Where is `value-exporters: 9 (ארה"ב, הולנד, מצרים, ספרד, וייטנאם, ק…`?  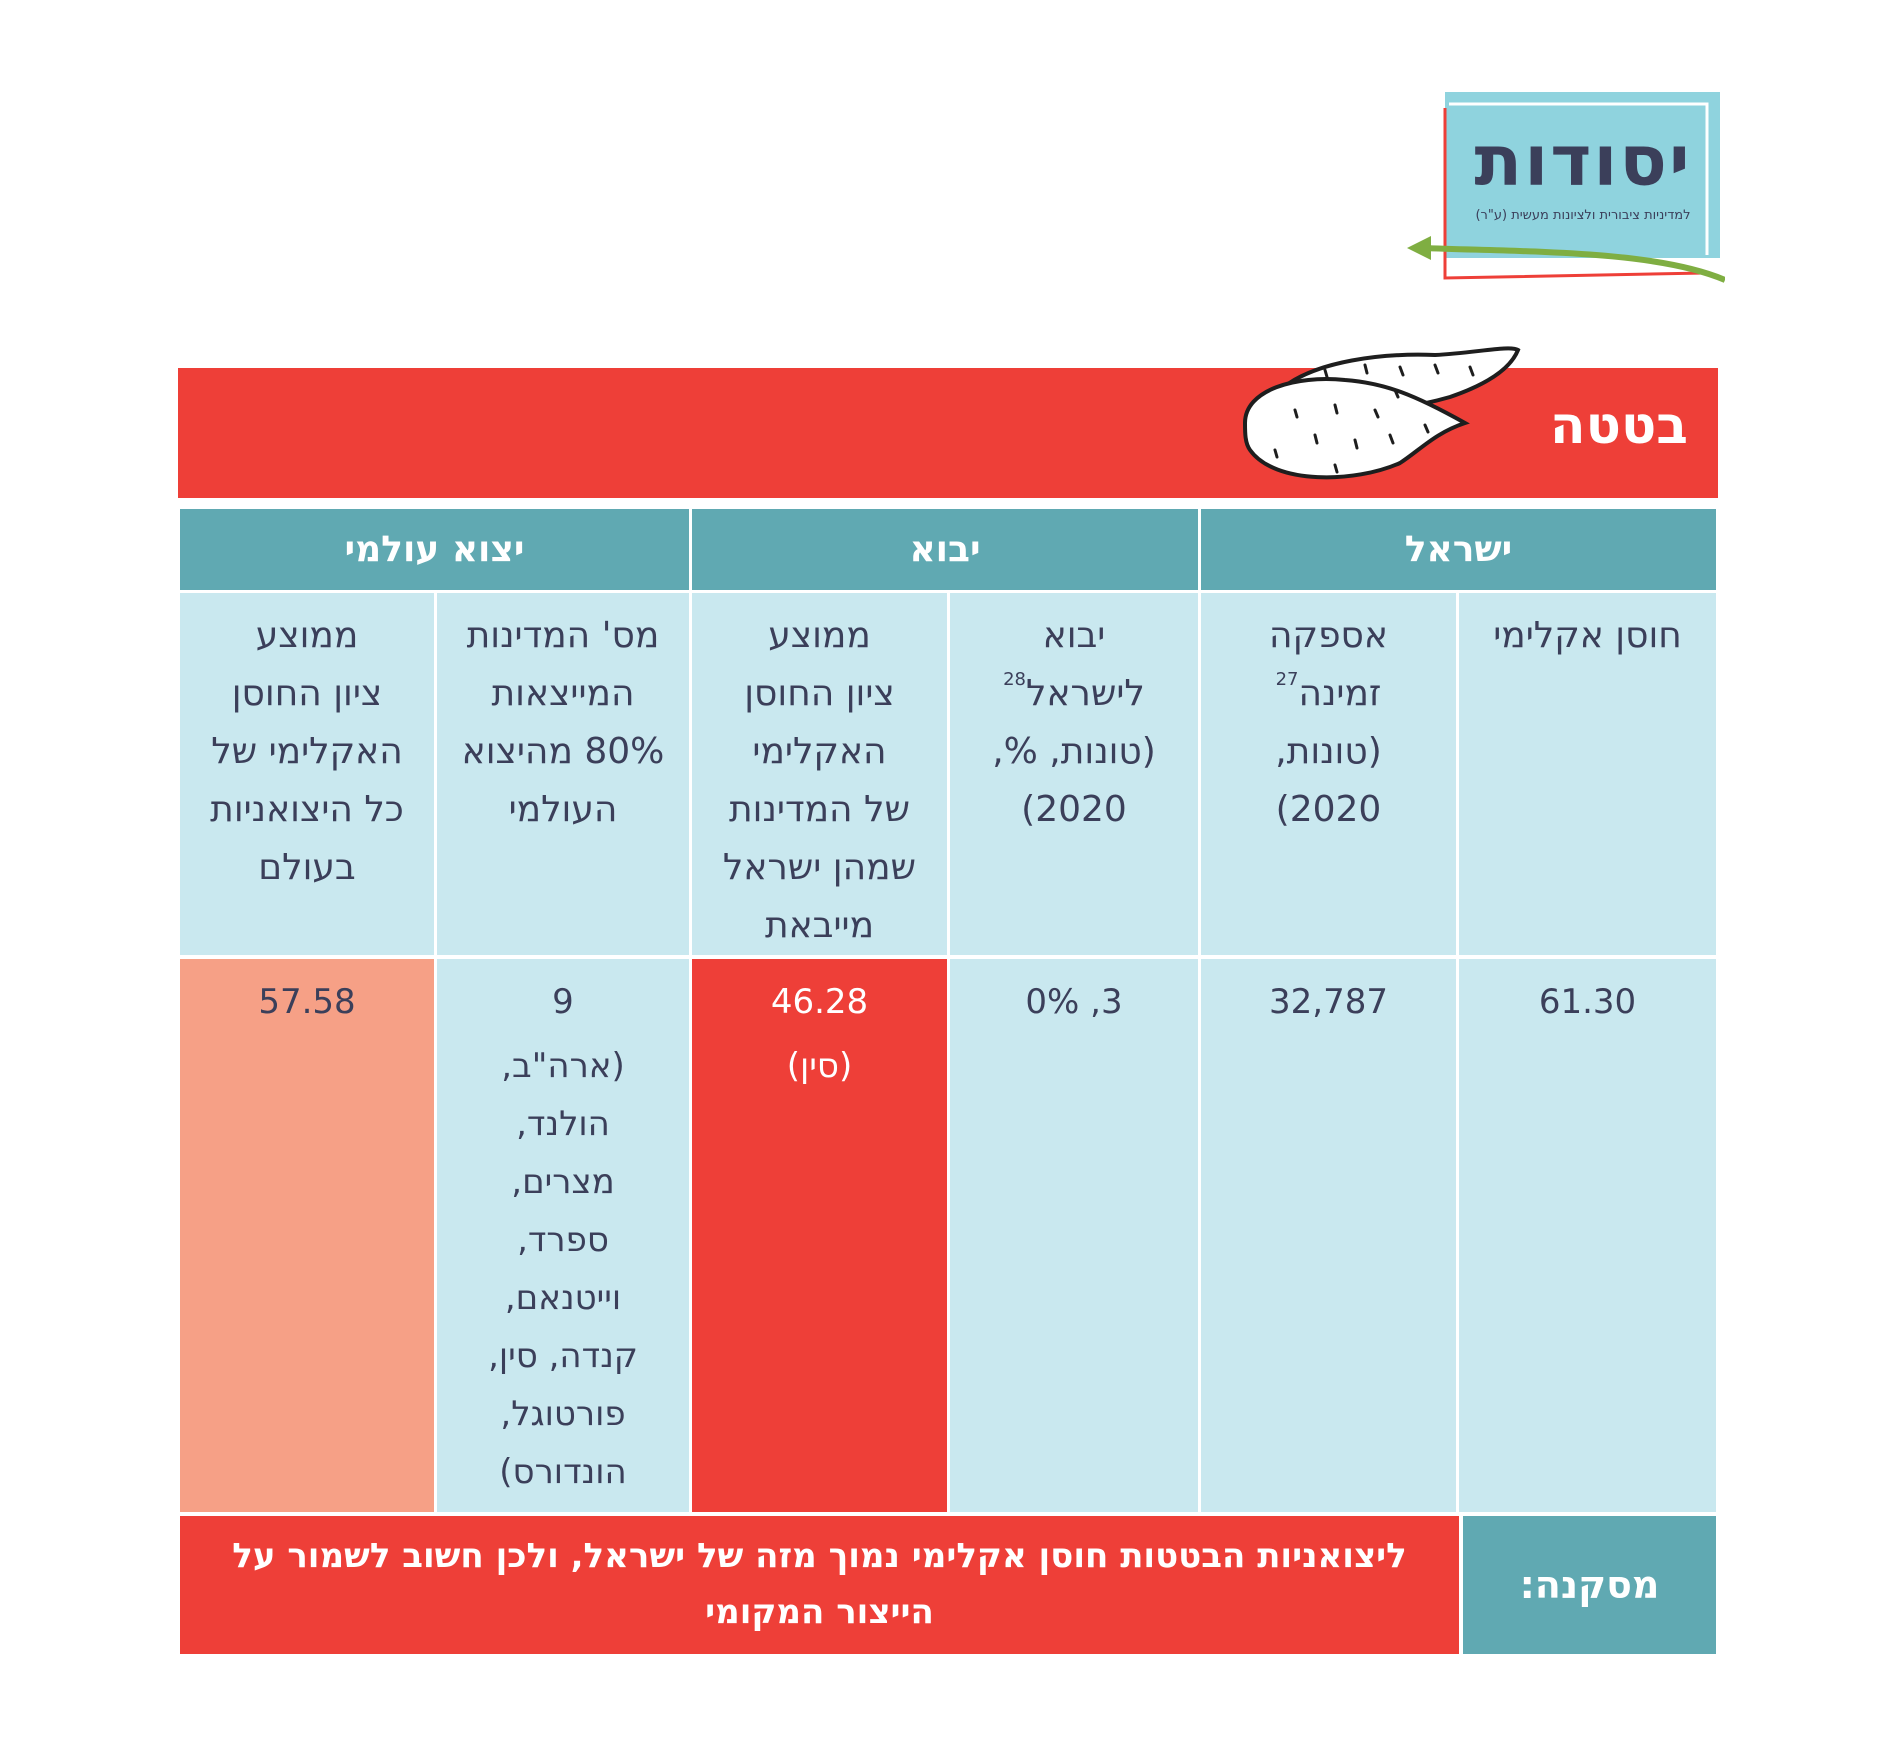 value-exporters: 9 (ארה"ב, הולנד, מצרים, ספרד, וייטנאם, ק… is located at coordinates (563, 1235).